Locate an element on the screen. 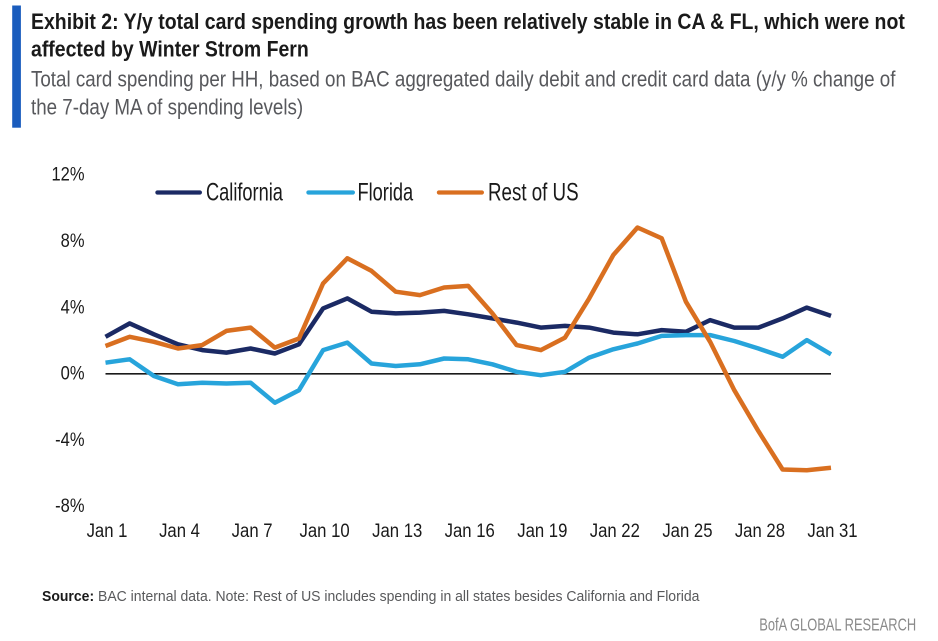  svg-text: 8% is located at coordinates (73, 240).